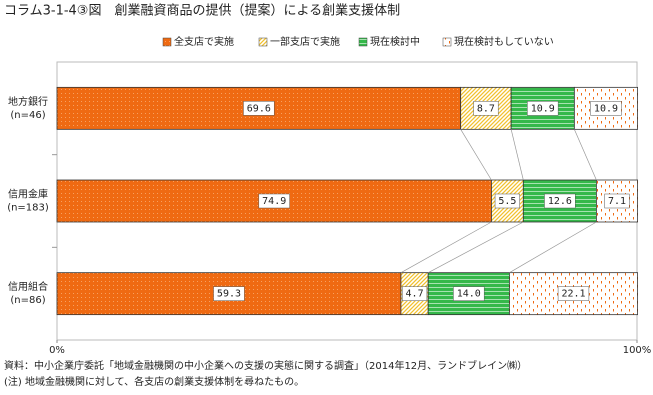 The height and width of the screenshot is (395, 653). Describe the element at coordinates (202, 11) in the screenshot. I see `chart-title: コラム3-1-4③図 創業融資商品の提供（提案）による創業支援体制` at that location.